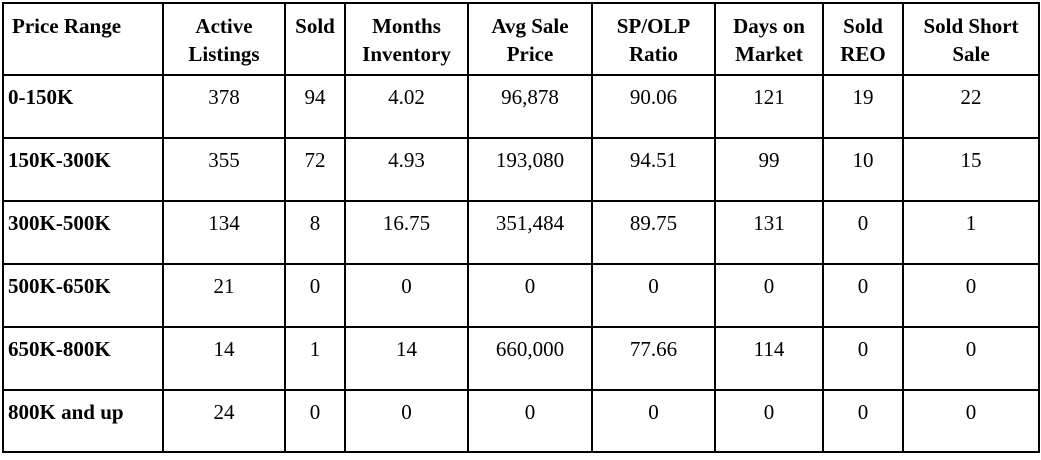 This screenshot has height=460, width=1041. I want to click on cell-sold-short-sale: 15, so click(971, 169).